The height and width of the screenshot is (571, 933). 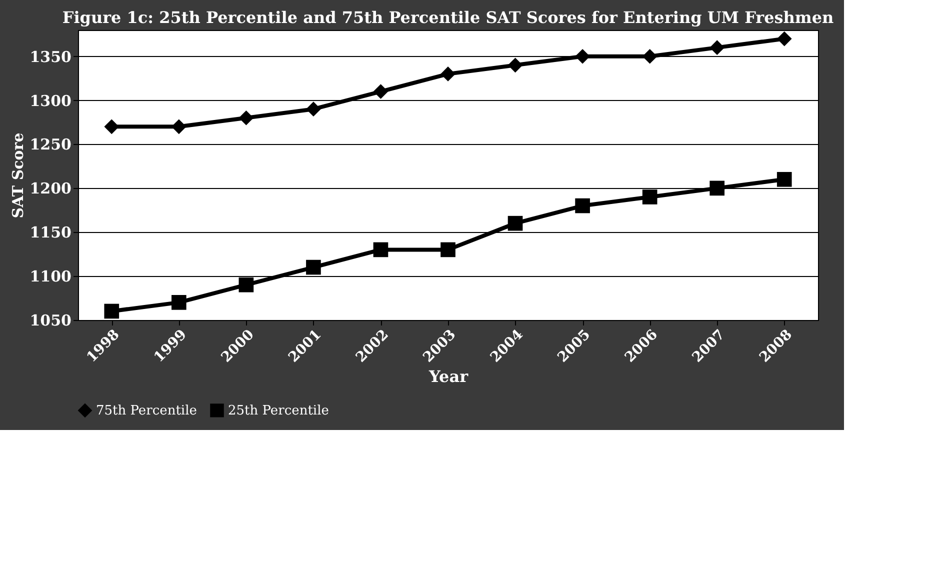 I want to click on y-tick-label: 1150, so click(x=51, y=233).